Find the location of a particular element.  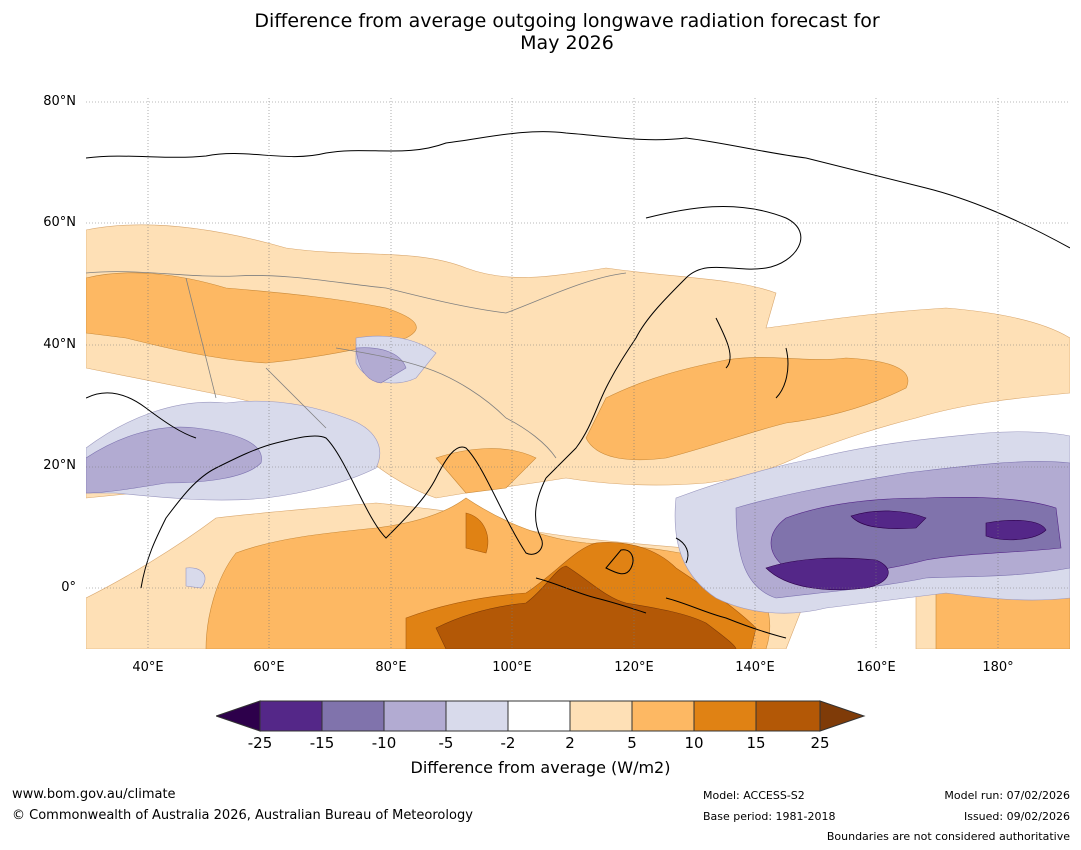

model-run-date: Model run: 07/02/2026 is located at coordinates (1007, 795).